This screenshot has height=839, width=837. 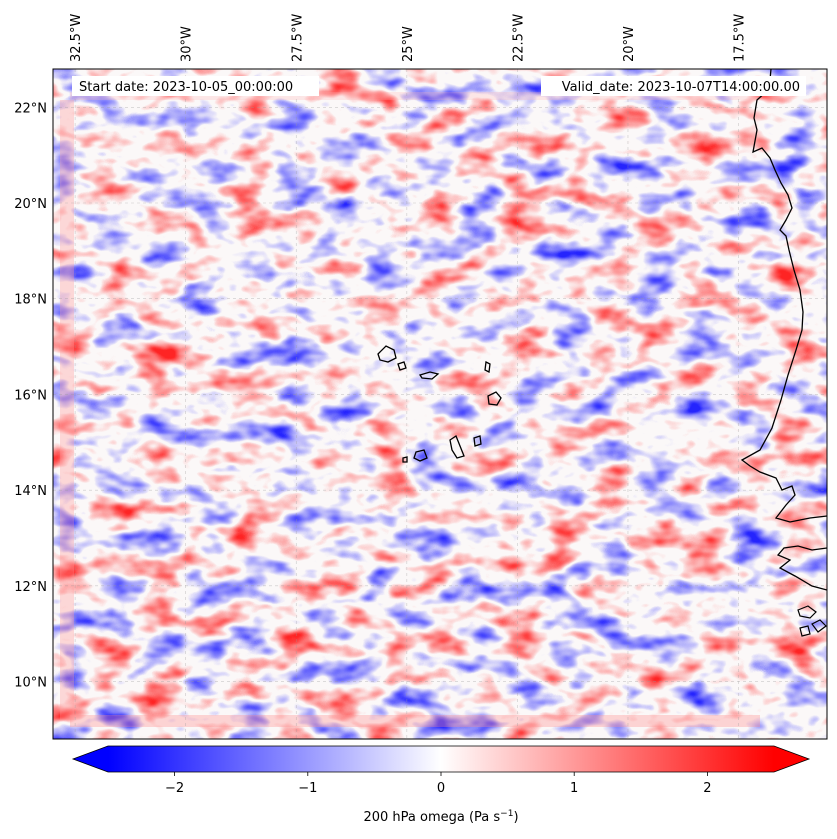 What do you see at coordinates (408, 44) in the screenshot?
I see `lon-label: 25°W` at bounding box center [408, 44].